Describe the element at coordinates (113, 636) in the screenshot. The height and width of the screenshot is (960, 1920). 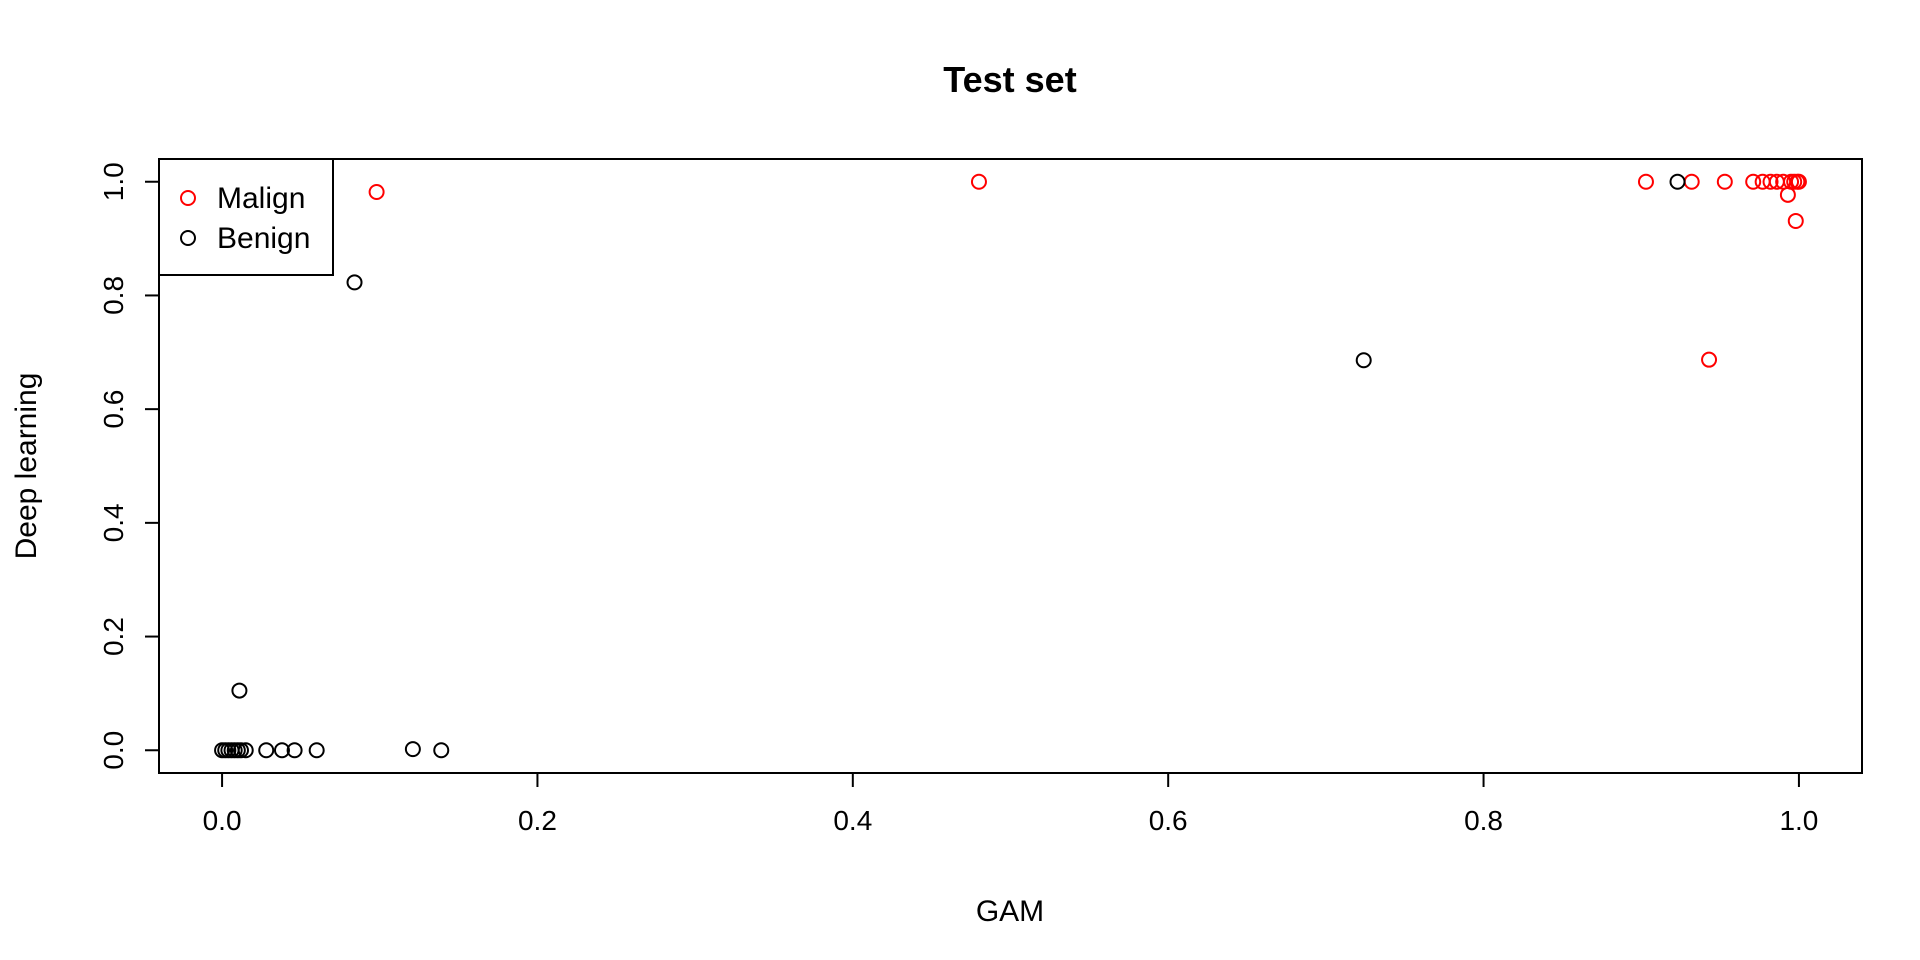
I see `y-tick-label: 0.2` at that location.